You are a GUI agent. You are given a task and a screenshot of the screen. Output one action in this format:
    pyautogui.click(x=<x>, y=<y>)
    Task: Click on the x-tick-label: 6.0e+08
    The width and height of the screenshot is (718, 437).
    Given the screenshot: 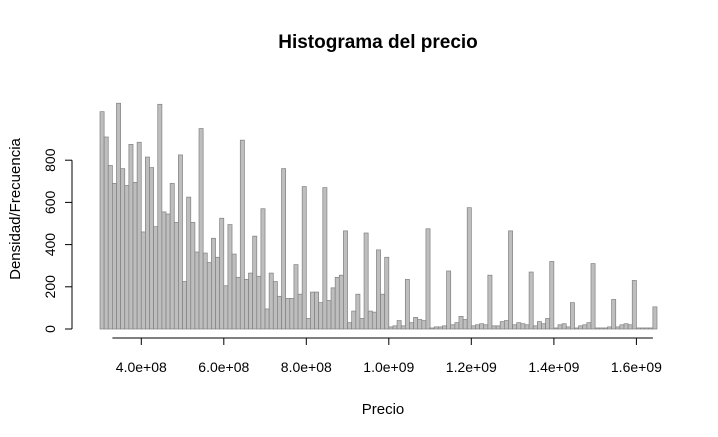 What is the action you would take?
    pyautogui.click(x=223, y=367)
    